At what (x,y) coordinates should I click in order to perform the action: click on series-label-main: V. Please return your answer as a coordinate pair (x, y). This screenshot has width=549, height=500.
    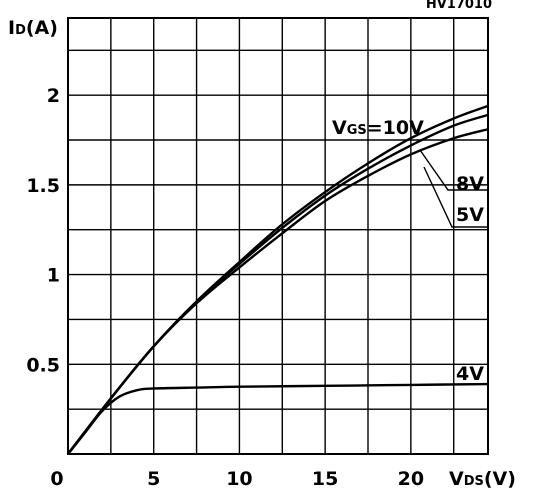
    Looking at the image, I should click on (339, 128).